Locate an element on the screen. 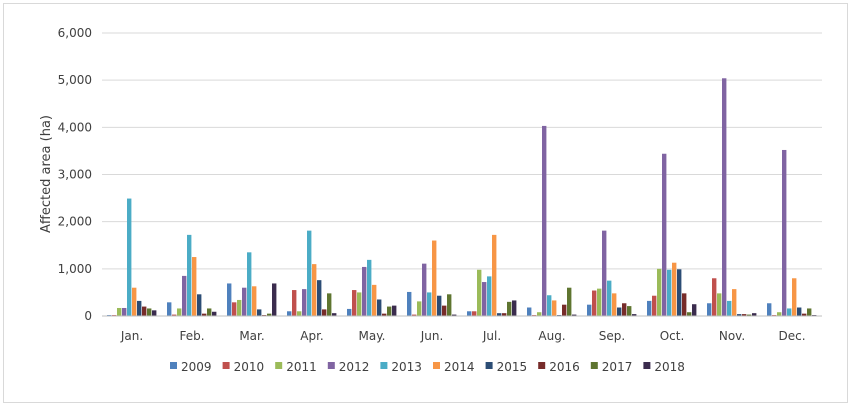  bar-2017-dec is located at coordinates (809, 312).